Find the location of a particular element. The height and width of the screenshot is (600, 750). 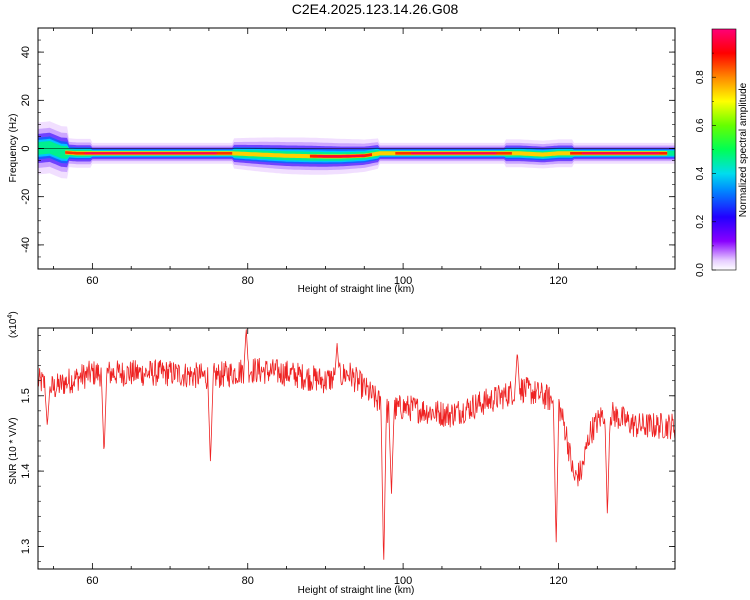

chart-title: C2E4.2025.123.14.26.G08 is located at coordinates (375, 9).